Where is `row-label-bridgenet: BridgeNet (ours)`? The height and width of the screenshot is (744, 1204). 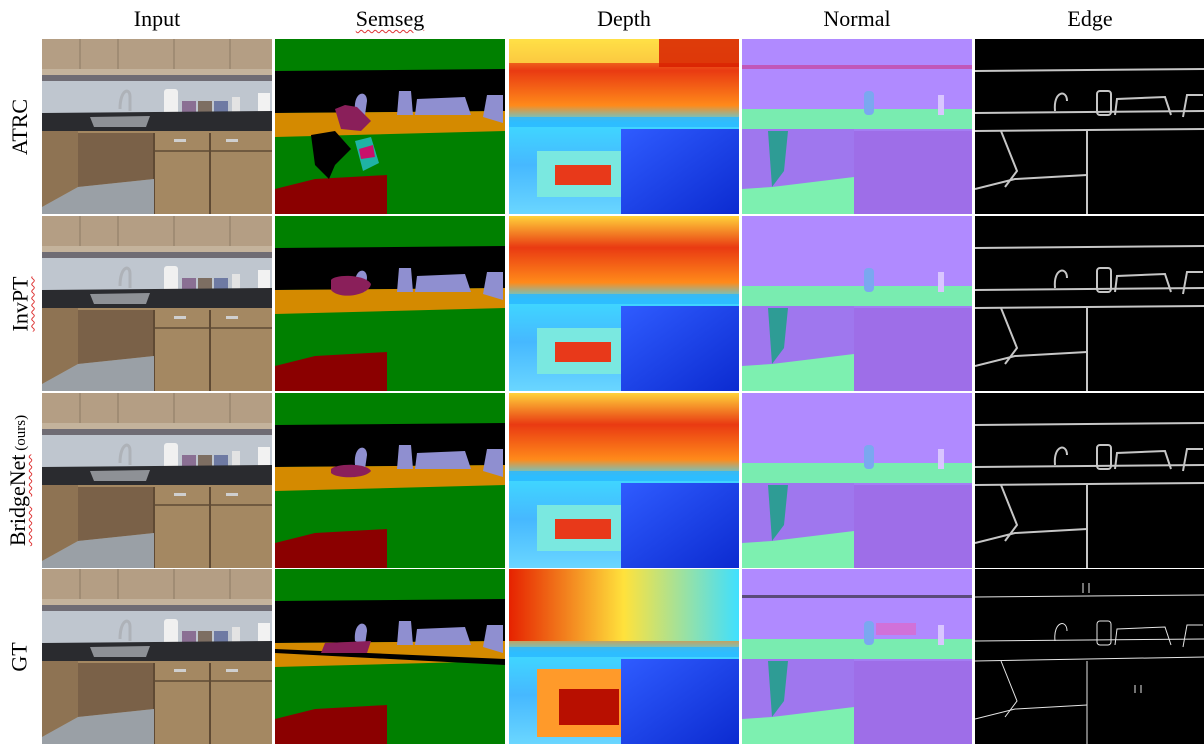
row-label-bridgenet: BridgeNet (ours) is located at coordinates (20, 480).